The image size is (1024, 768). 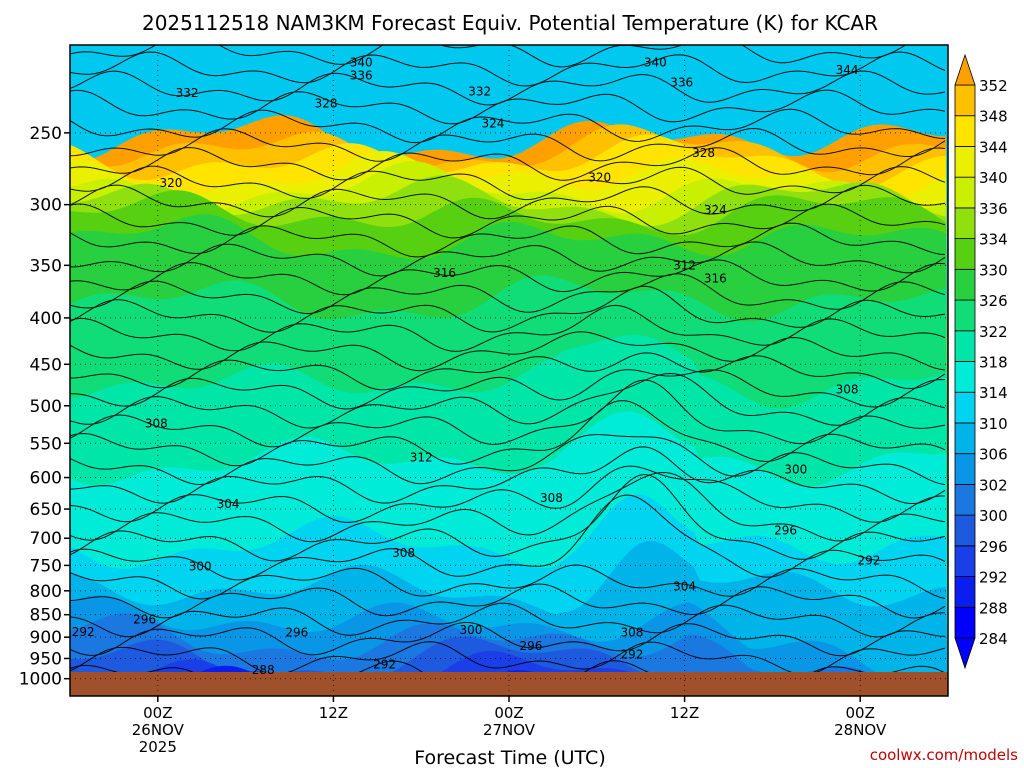 I want to click on x-tick-label: 26NOV, so click(x=158, y=730).